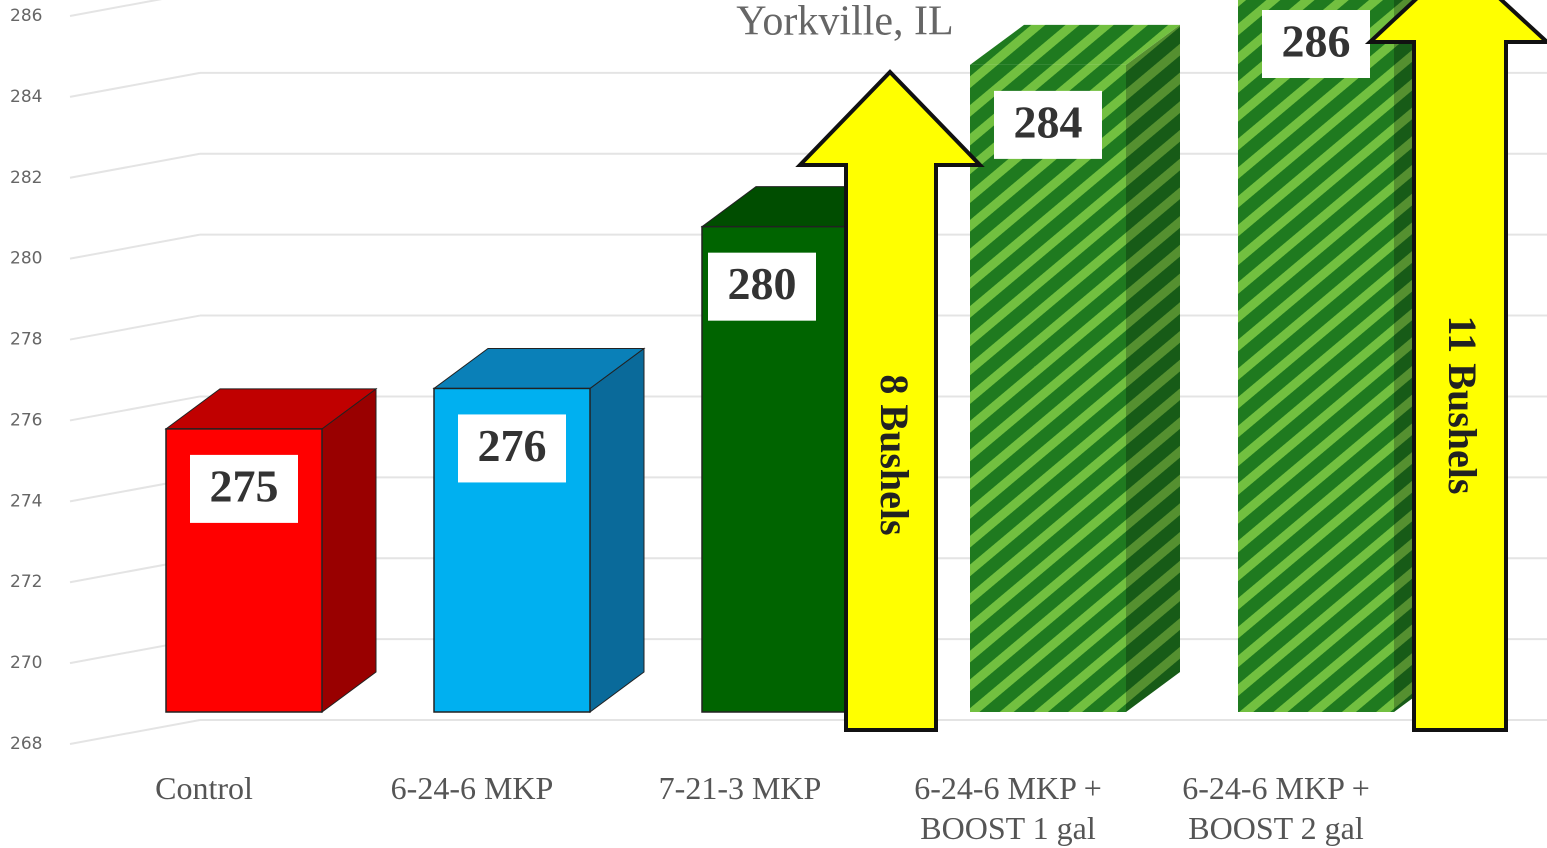  I want to click on bar-top, so click(1075, 44).